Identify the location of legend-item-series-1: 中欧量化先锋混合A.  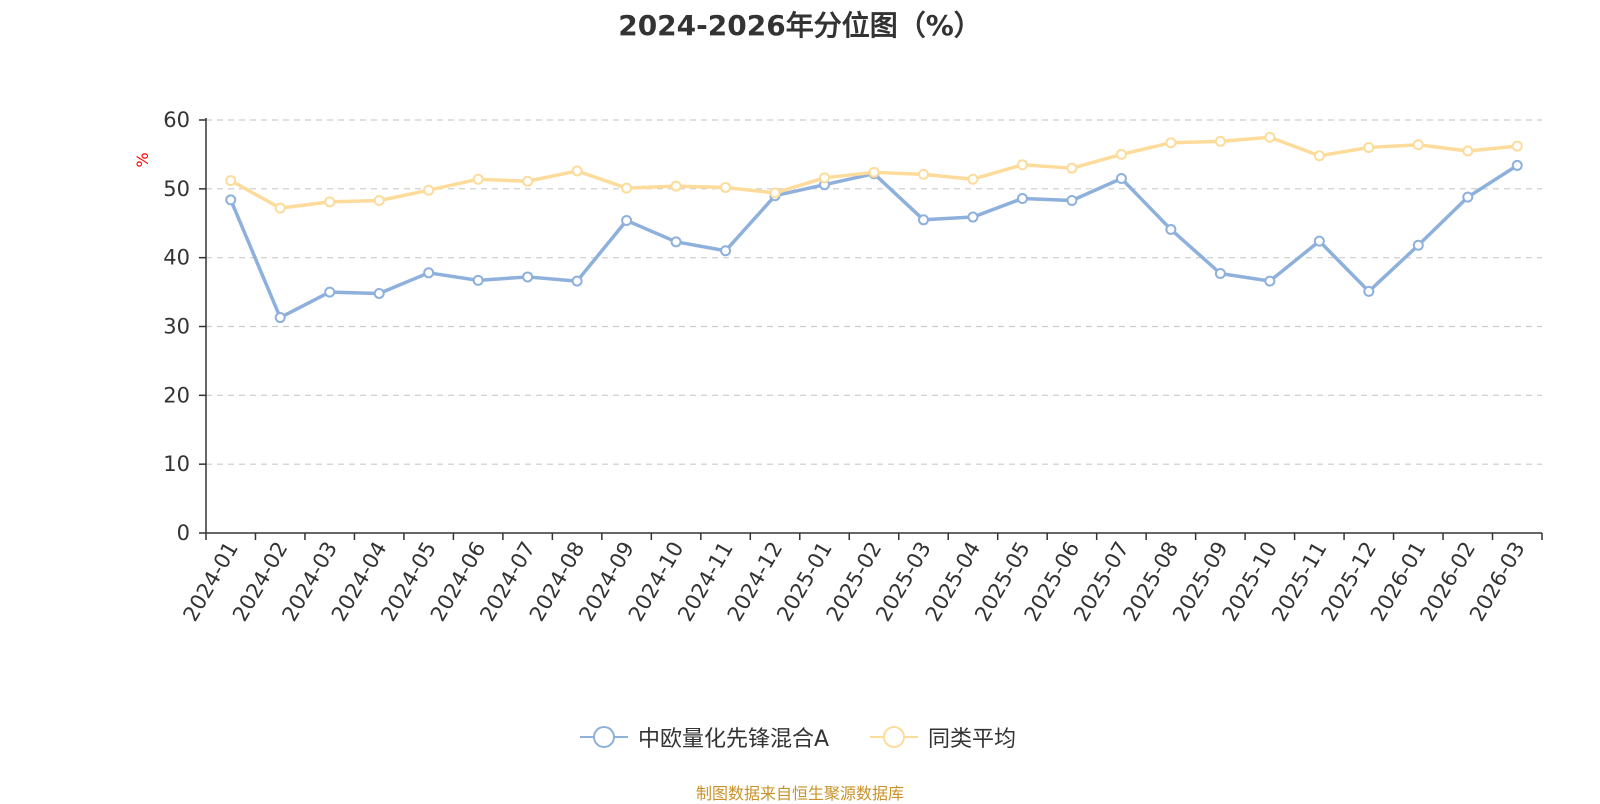
(703, 737).